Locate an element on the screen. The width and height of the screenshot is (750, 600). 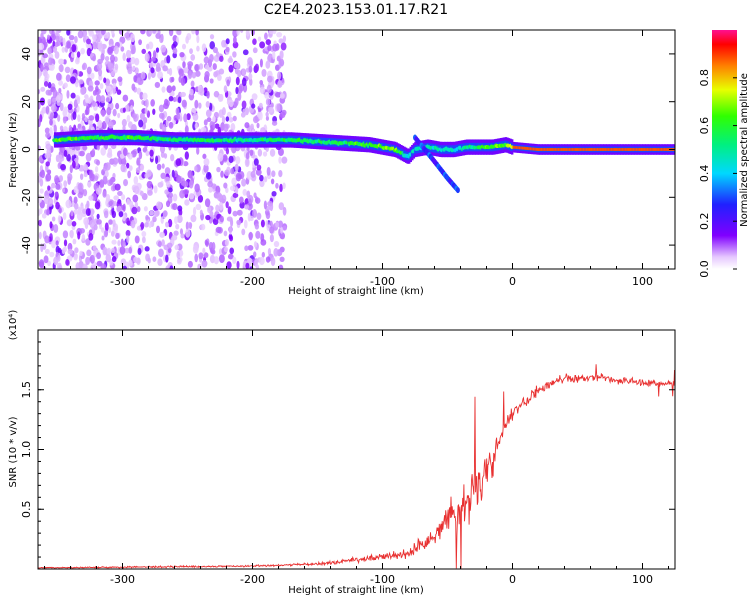
colorbar-gradient is located at coordinates (724, 149).